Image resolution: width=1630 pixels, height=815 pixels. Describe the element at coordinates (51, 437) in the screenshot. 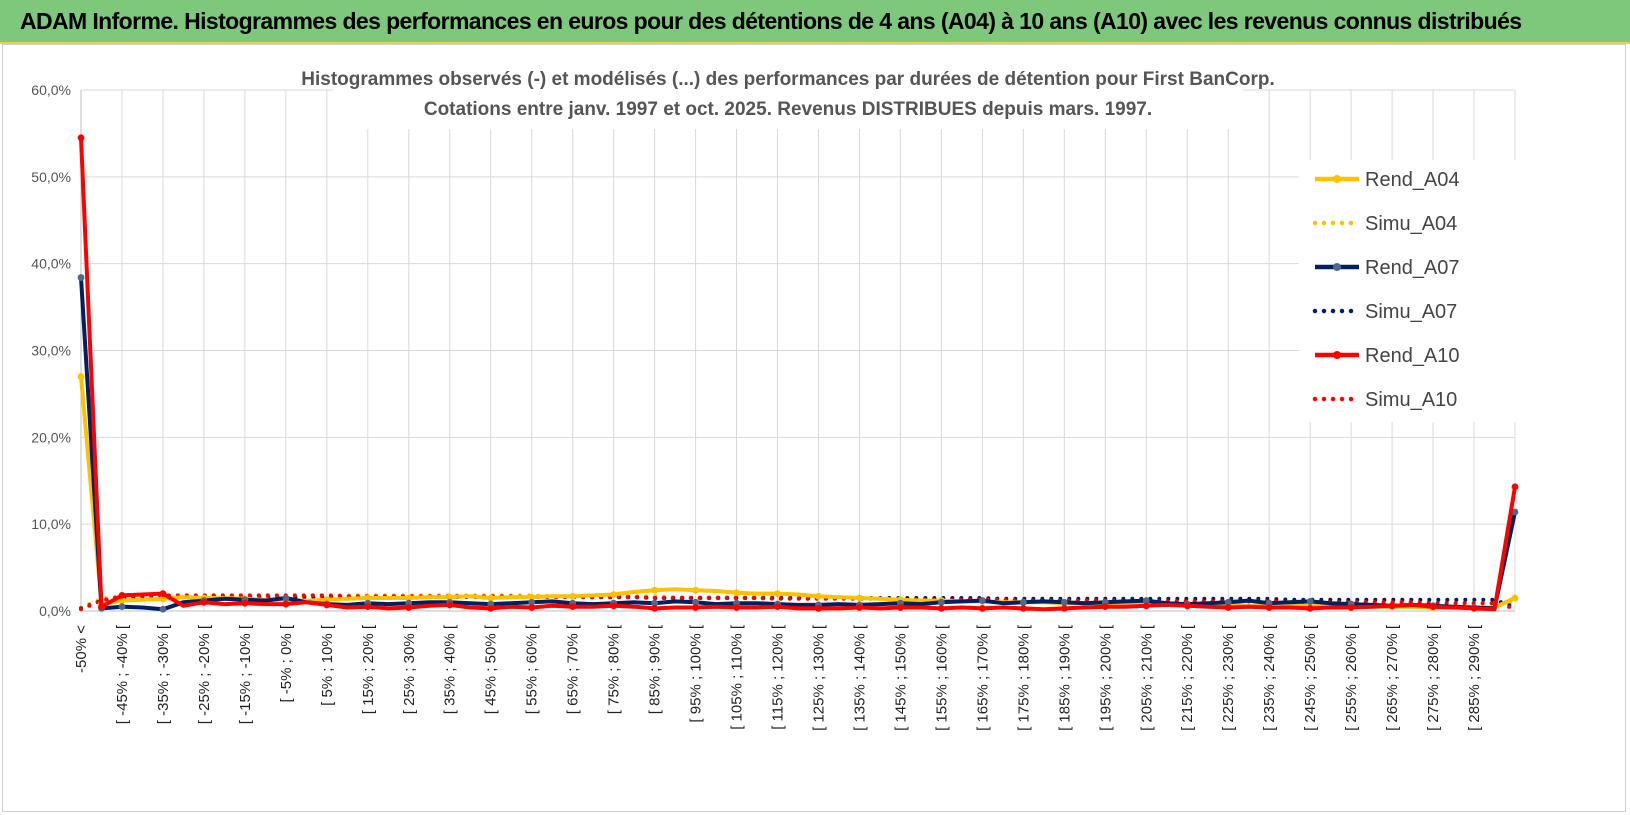

I see `y-tick-label: 20,0%` at that location.